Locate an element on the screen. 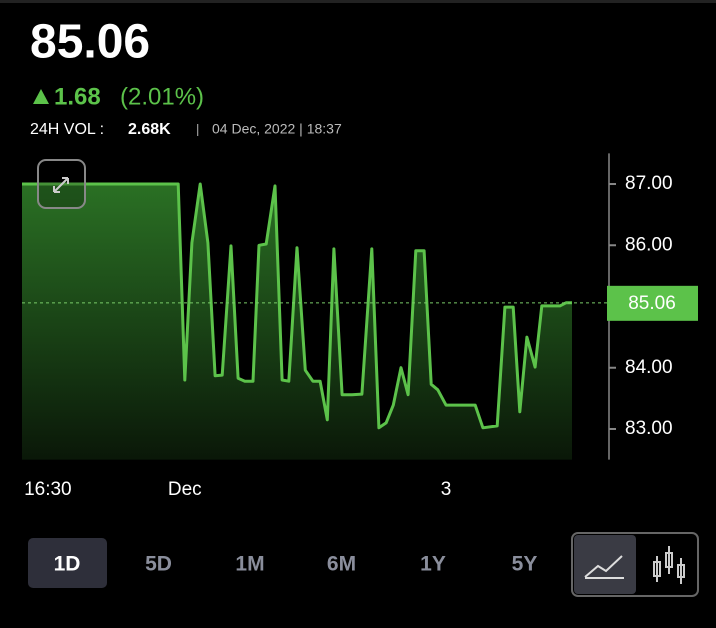  range-button: 1D is located at coordinates (67, 564).